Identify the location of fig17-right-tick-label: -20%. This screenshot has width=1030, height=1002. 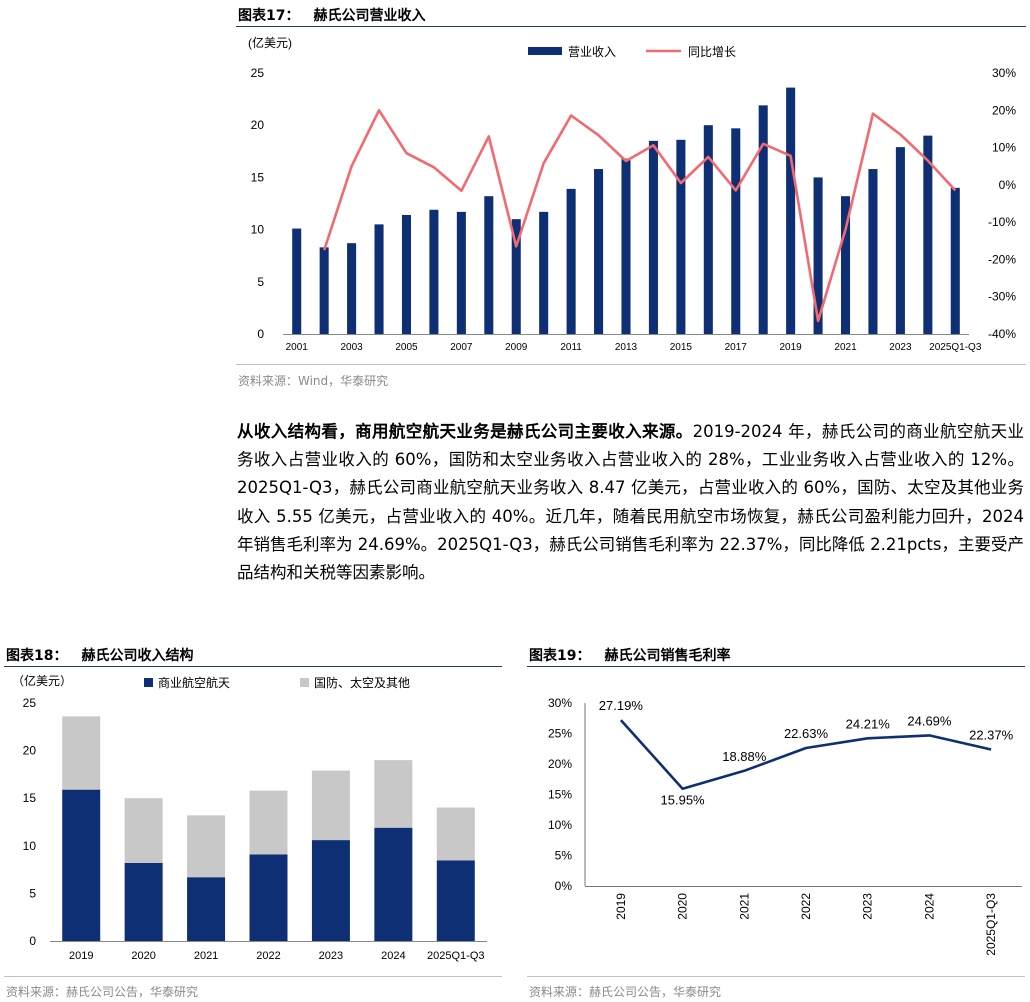
(1002, 259).